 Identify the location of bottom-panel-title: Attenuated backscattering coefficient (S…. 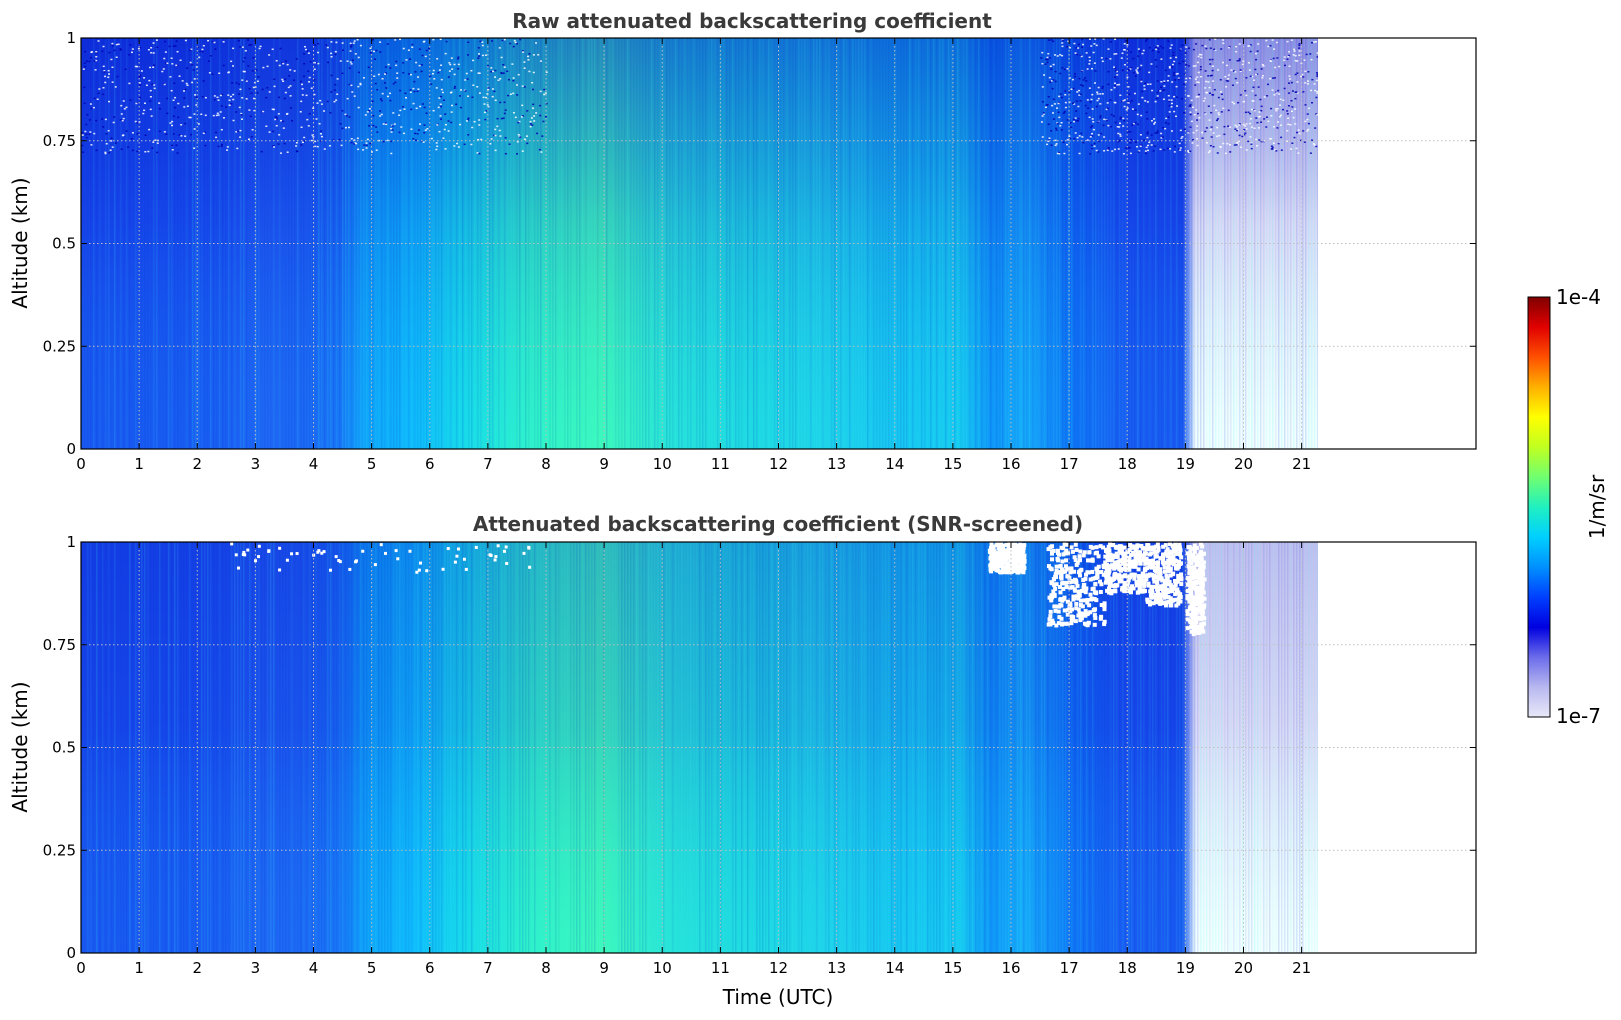
(778, 524).